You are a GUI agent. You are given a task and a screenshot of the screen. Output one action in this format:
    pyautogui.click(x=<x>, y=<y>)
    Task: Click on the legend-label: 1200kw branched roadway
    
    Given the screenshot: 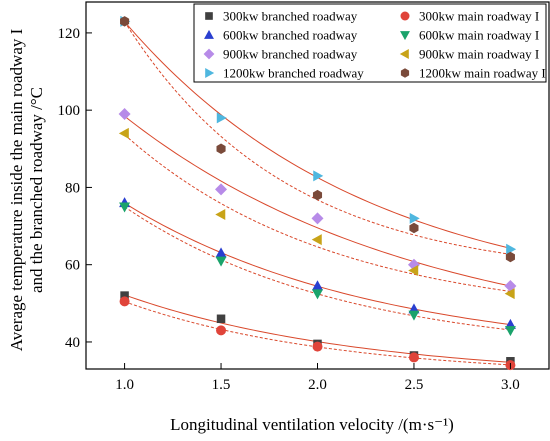 What is the action you would take?
    pyautogui.click(x=293, y=73)
    